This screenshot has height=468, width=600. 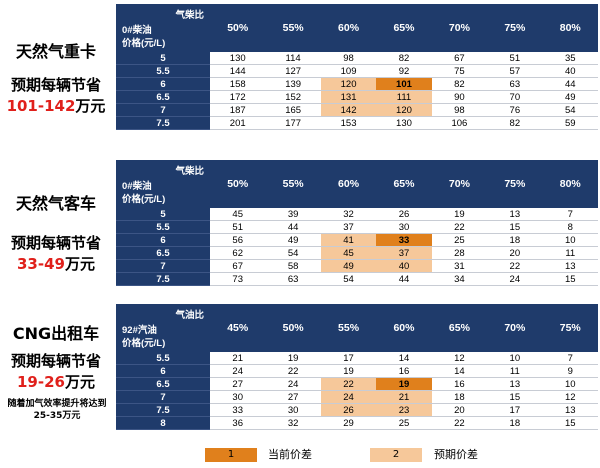 I want to click on current-spread-cell: 33, so click(x=404, y=240).